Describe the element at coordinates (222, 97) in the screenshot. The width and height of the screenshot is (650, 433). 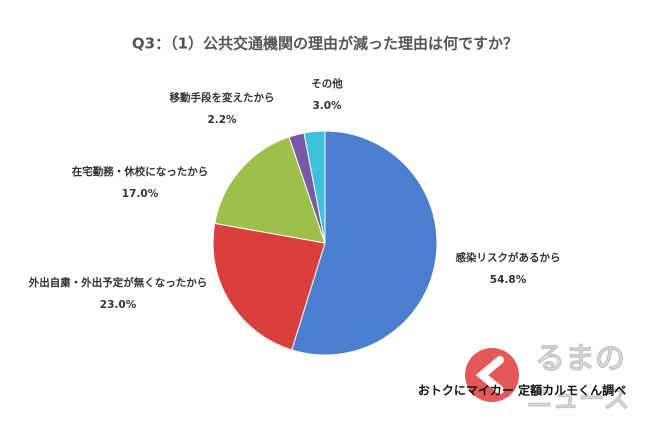
I see `slice-label: 移動手段を変えたから` at that location.